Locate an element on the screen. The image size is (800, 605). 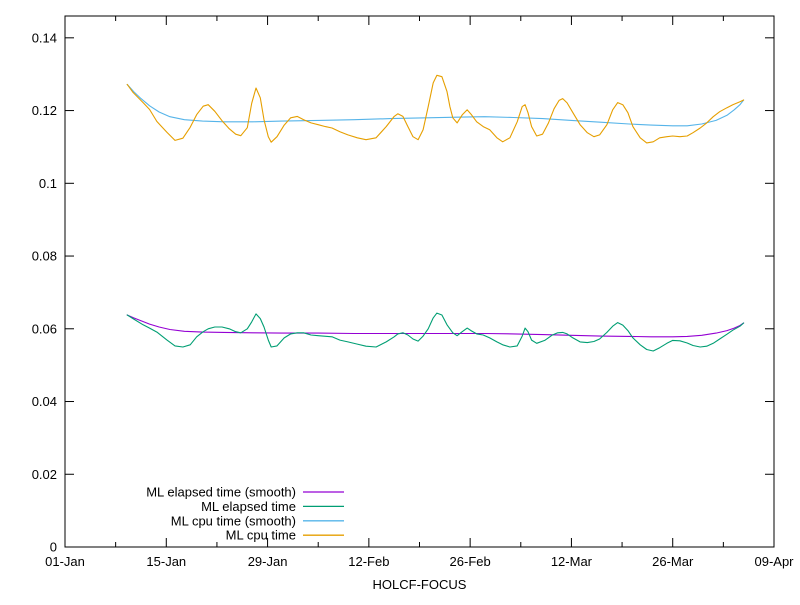
x-tick-label: 15-Jan is located at coordinates (166, 561).